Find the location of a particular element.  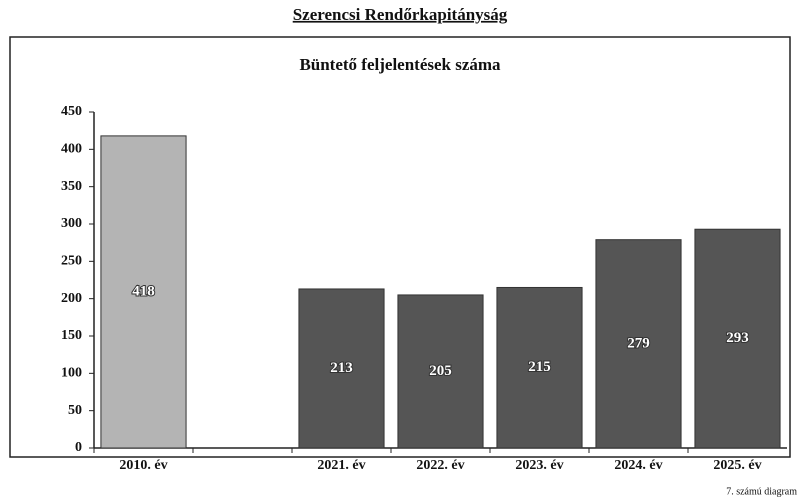

y-tick-label: 300 is located at coordinates (71, 223).